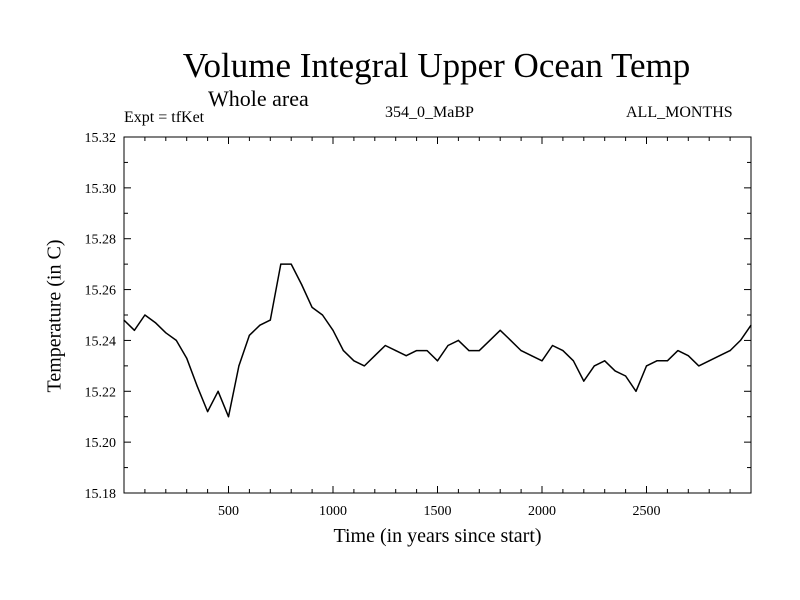 The image size is (800, 600). What do you see at coordinates (164, 117) in the screenshot?
I see `experiment-label: Expt = tfKet` at bounding box center [164, 117].